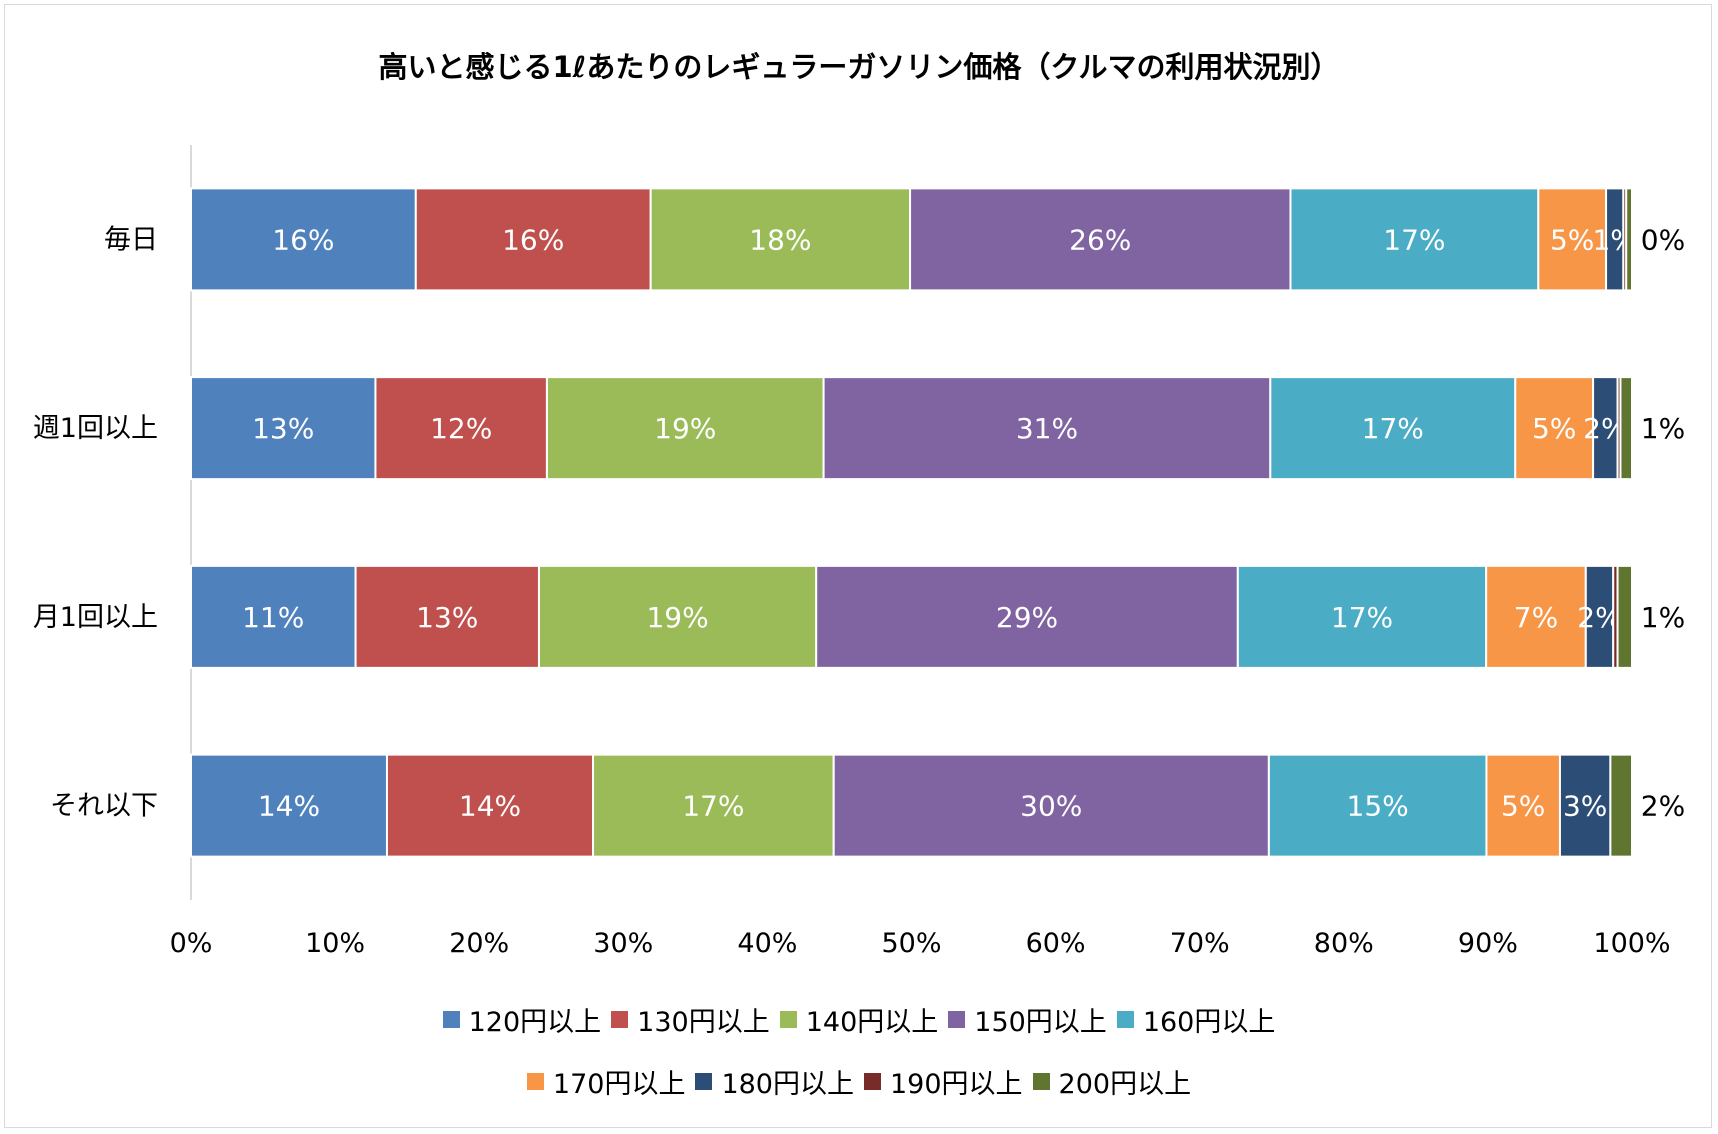 The width and height of the screenshot is (1718, 1134). Describe the element at coordinates (95, 428) in the screenshot. I see `category-label: 週1回以上` at that location.